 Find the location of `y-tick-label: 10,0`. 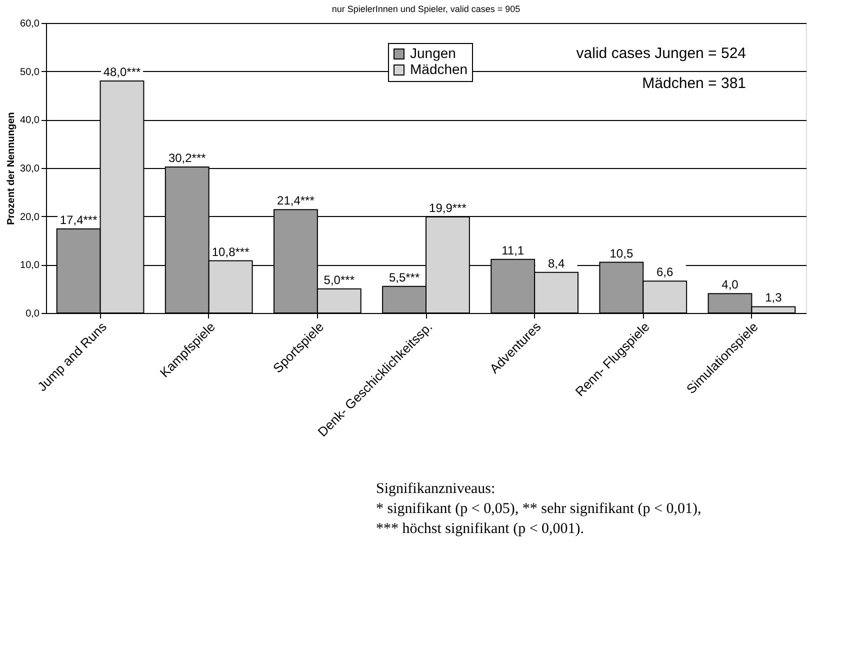

y-tick-label: 10,0 is located at coordinates (30, 266).